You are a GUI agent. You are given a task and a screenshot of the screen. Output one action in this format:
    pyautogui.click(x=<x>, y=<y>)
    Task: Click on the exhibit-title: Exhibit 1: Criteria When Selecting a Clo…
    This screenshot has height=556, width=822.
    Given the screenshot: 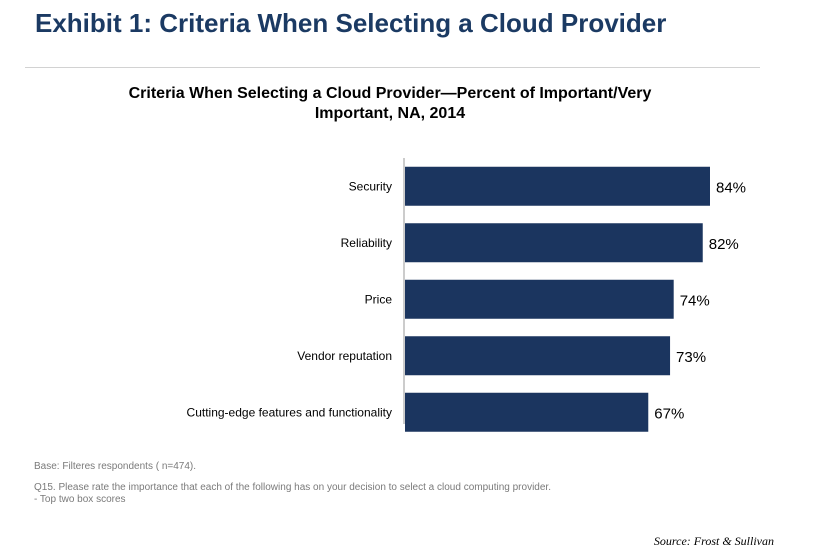 What is the action you would take?
    pyautogui.click(x=351, y=23)
    